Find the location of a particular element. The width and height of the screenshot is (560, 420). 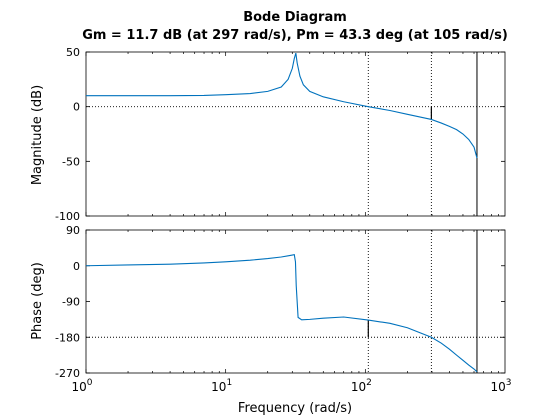

x-tick-label: 10² is located at coordinates (361, 386).